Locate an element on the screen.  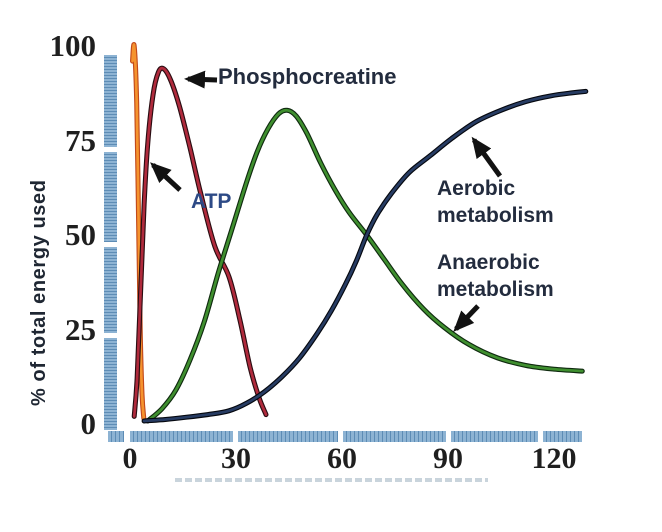
atp-label-arrow is located at coordinates (166, 177).